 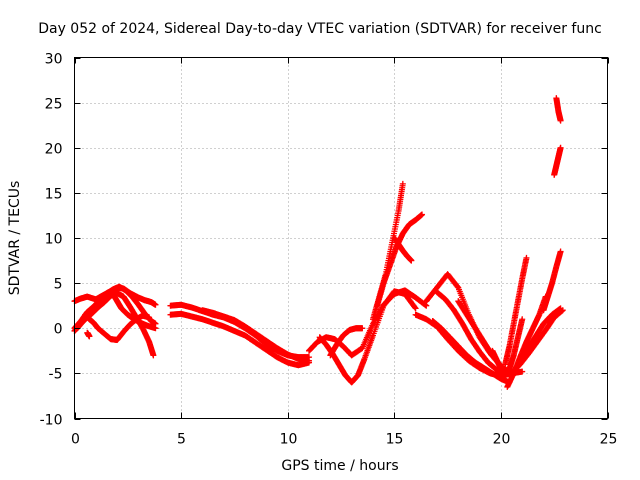 I want to click on y-tick-label: -10, so click(x=51, y=421).